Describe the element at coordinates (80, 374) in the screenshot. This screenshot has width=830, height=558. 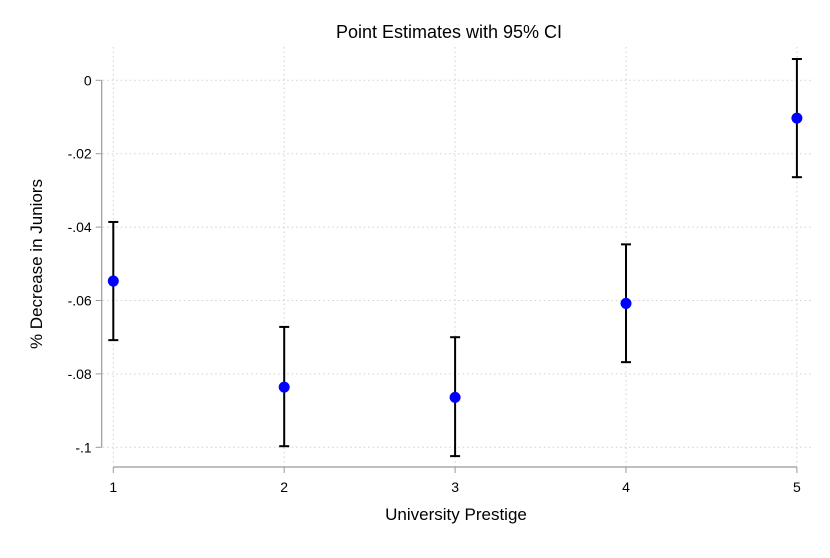
I see `y-tick-label: -.08` at that location.